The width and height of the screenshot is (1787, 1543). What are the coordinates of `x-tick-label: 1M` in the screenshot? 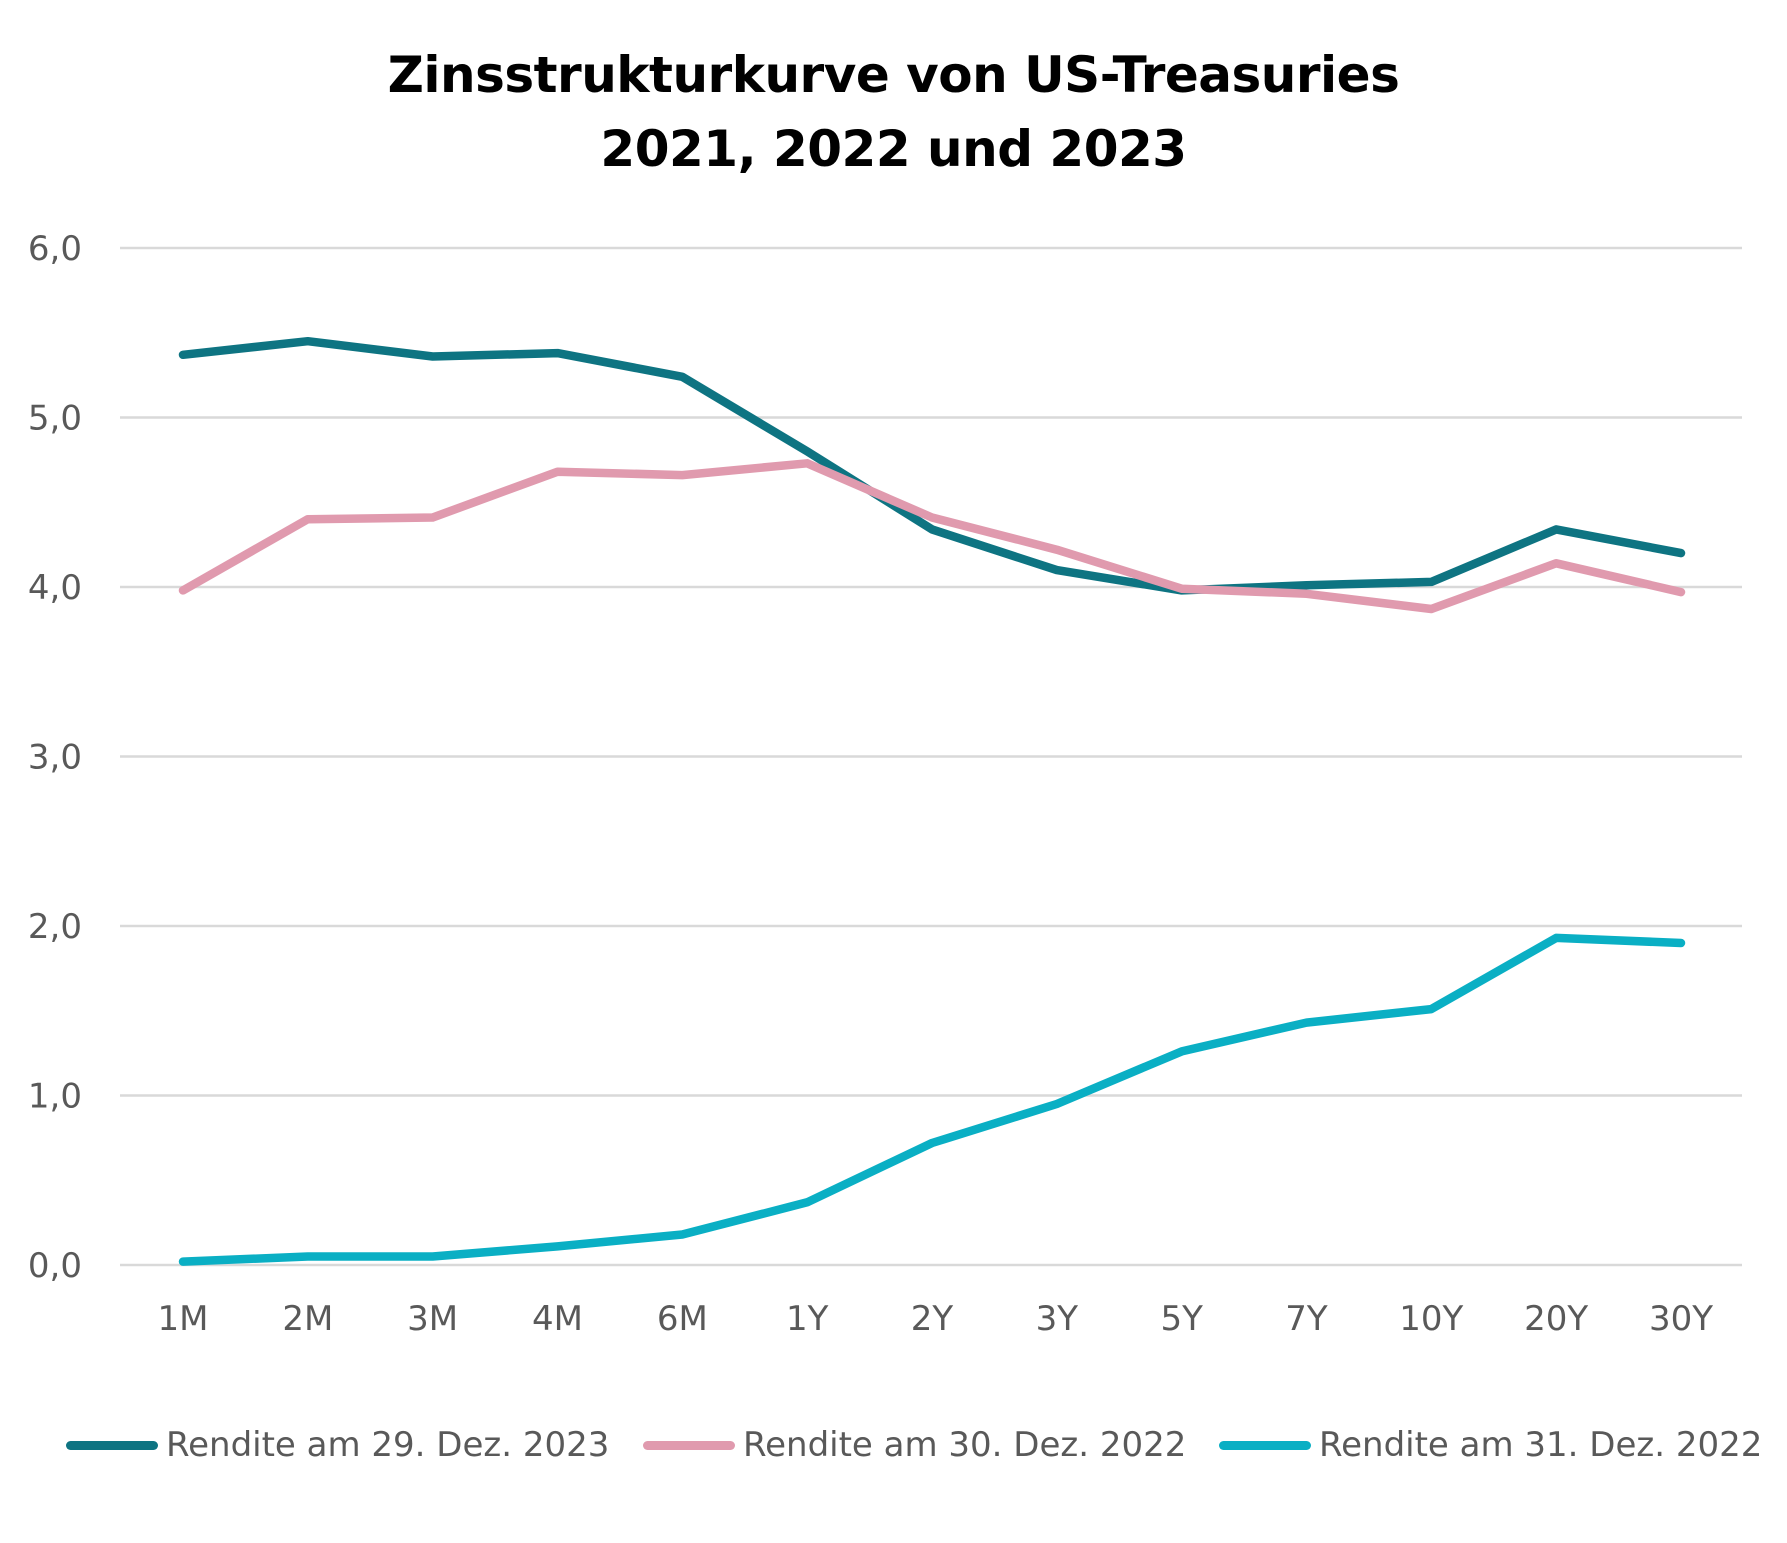 It's located at (183, 1319).